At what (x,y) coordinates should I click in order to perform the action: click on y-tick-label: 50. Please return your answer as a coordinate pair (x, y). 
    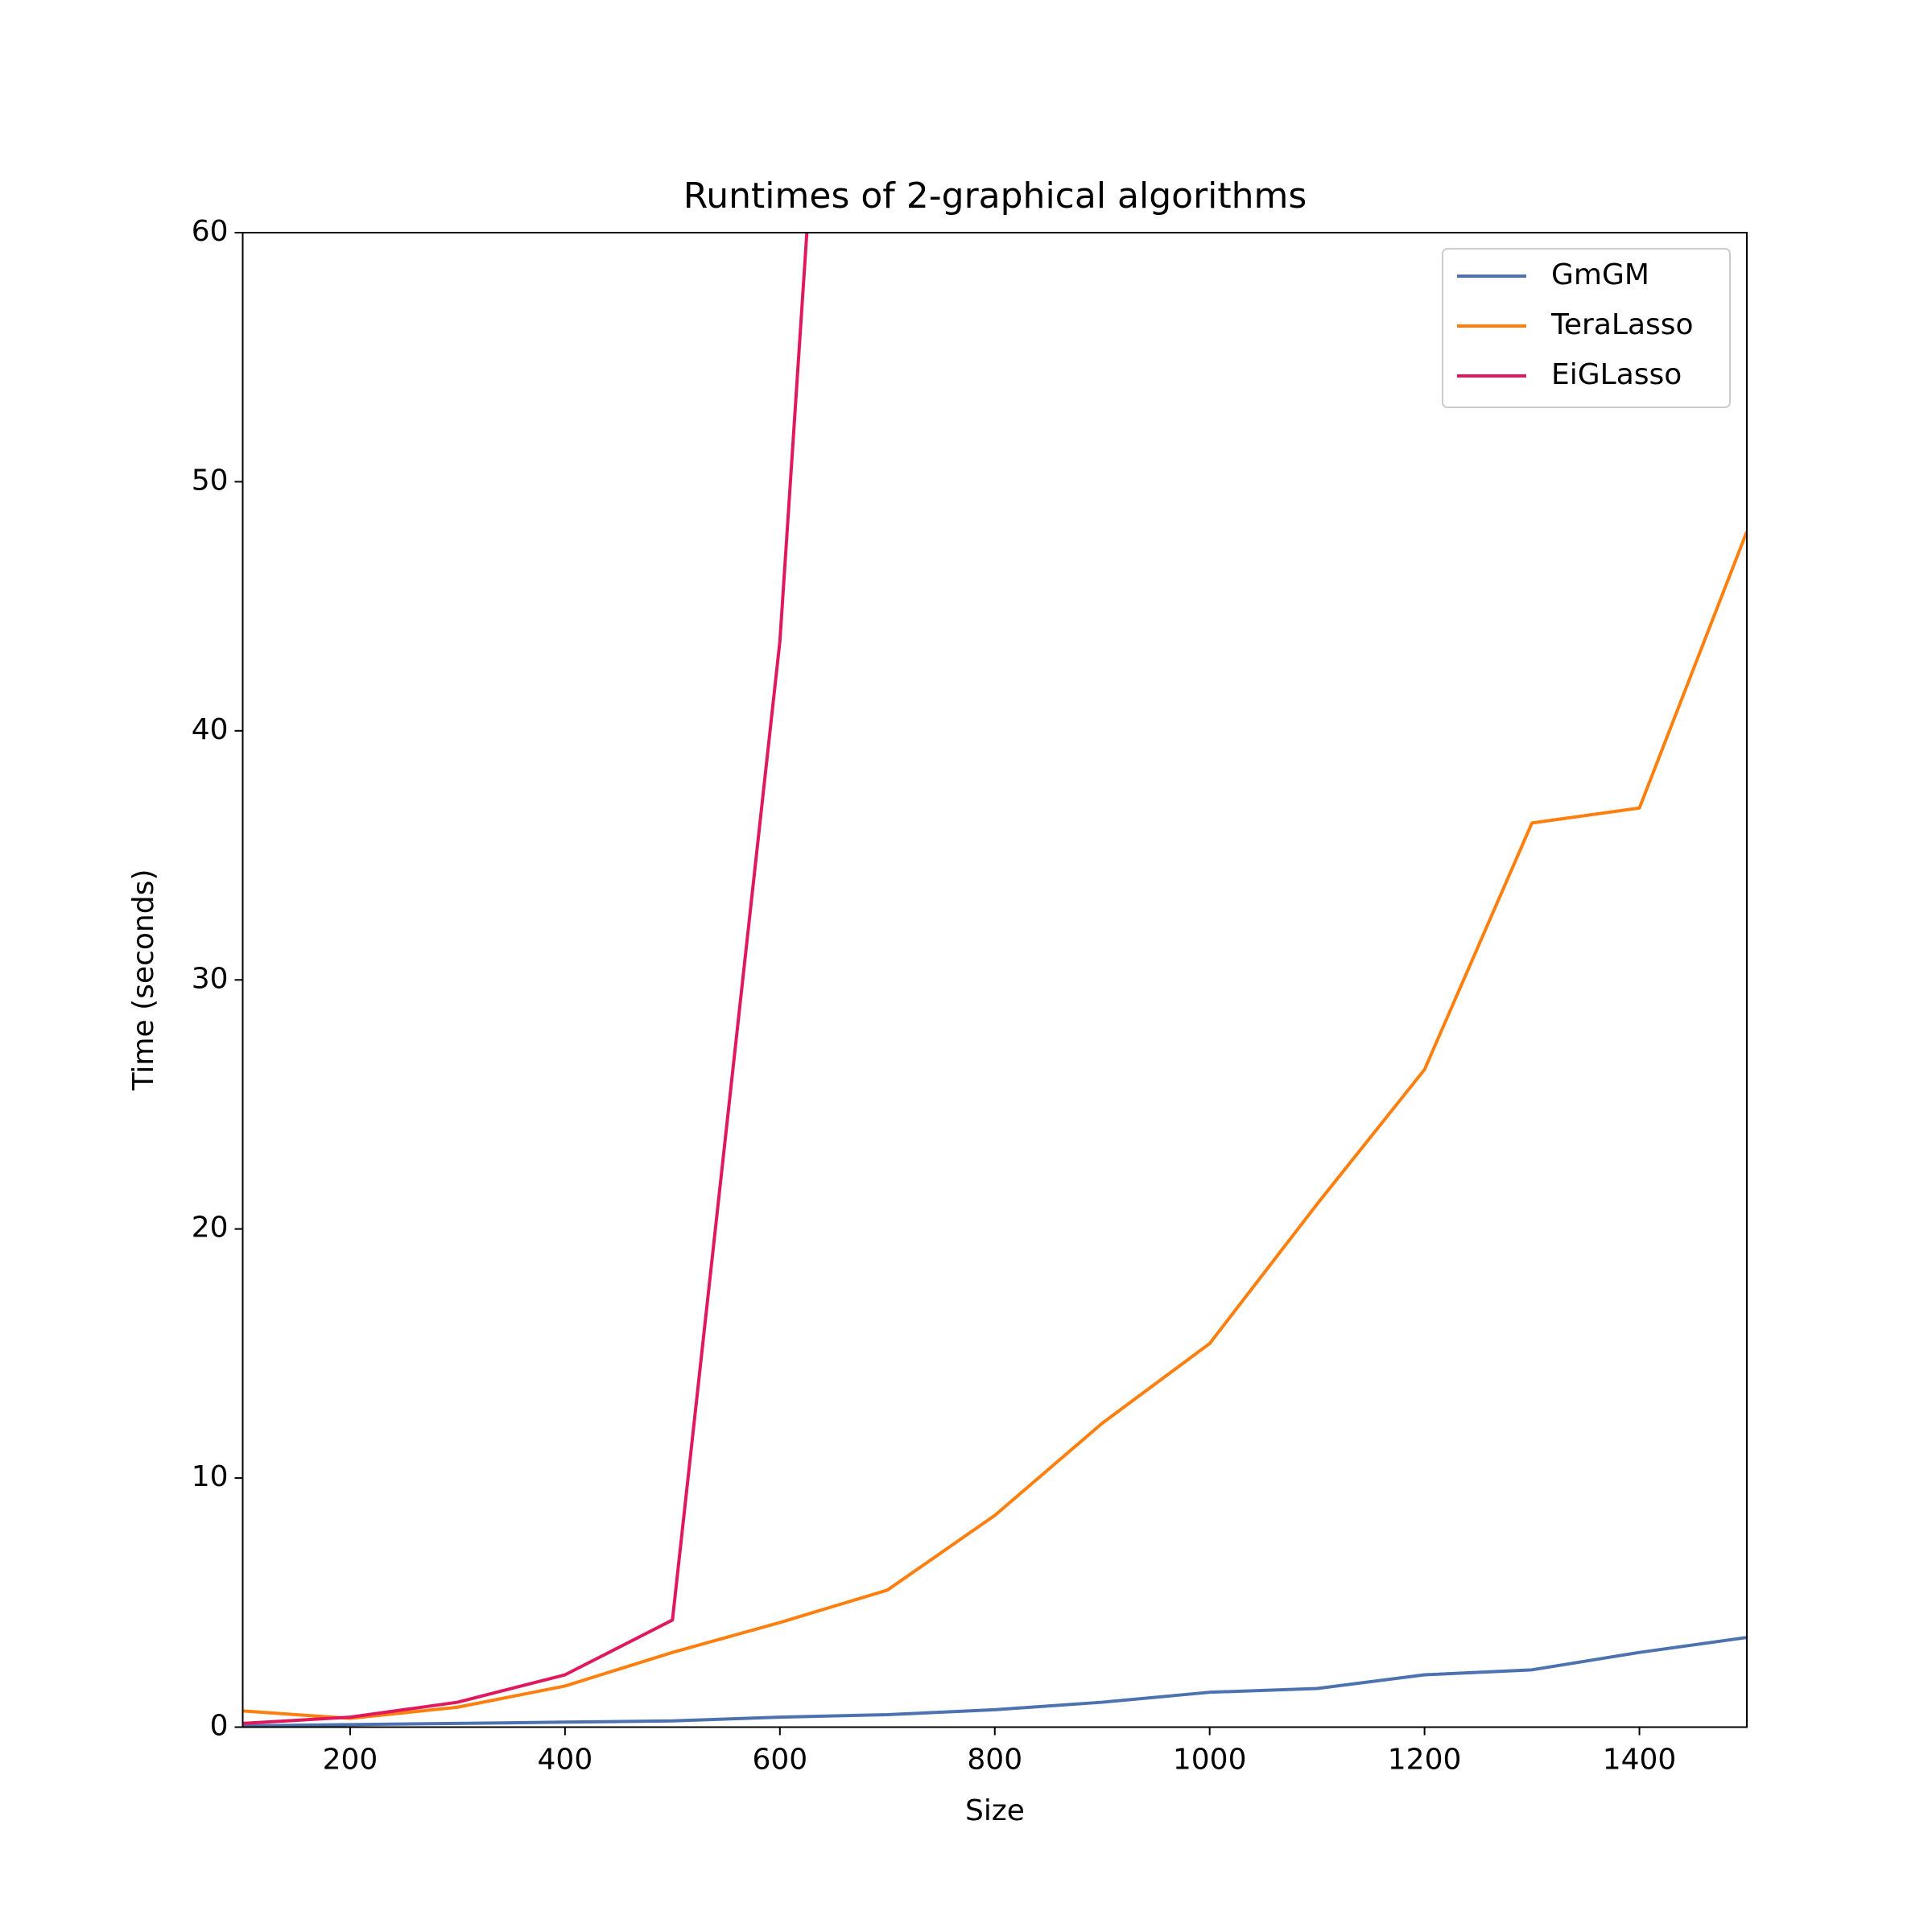
    Looking at the image, I should click on (211, 480).